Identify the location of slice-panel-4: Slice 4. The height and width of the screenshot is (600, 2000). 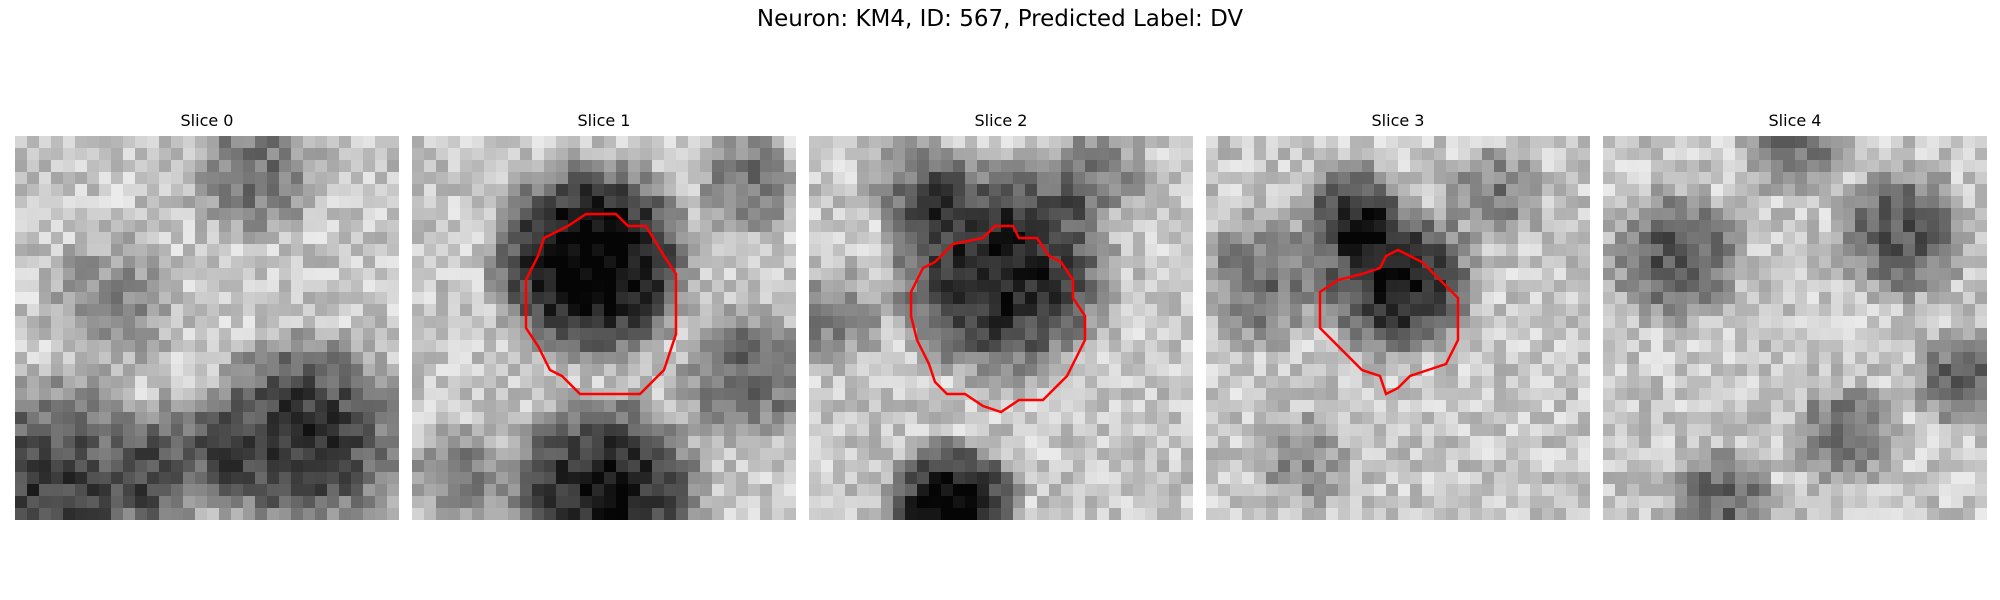
(1795, 315).